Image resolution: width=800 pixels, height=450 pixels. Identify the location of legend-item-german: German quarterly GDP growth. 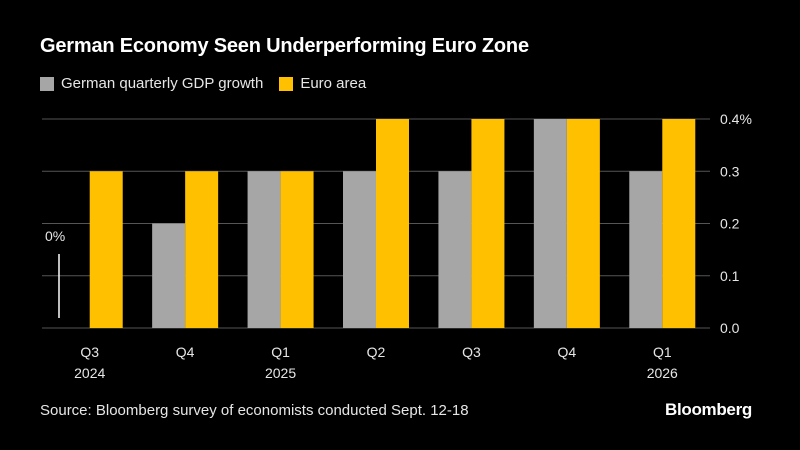
(151, 83).